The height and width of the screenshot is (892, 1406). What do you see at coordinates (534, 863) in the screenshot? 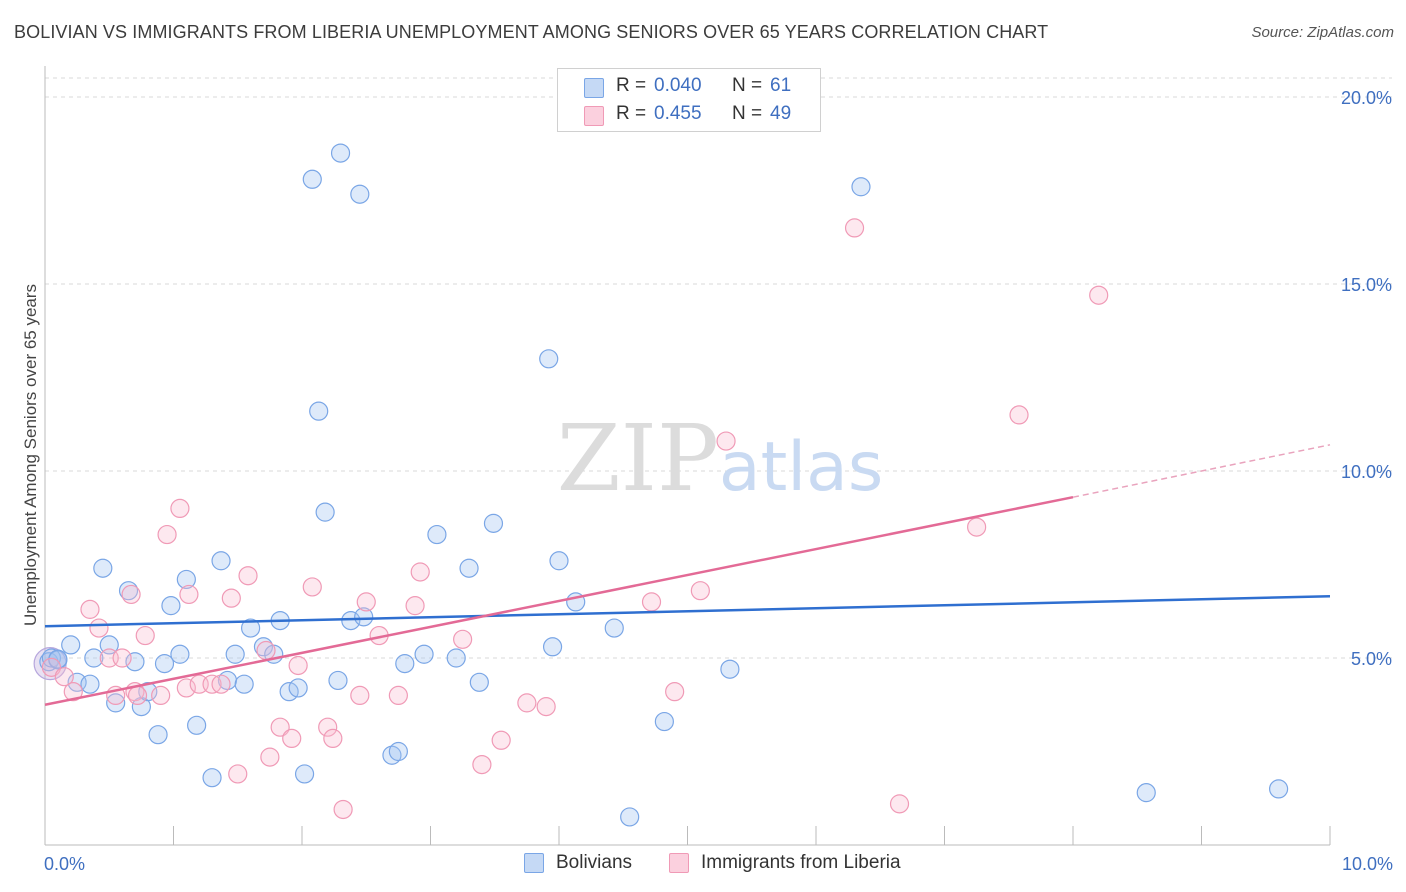
I see `bottom-legend-swatch-bolivians` at bounding box center [534, 863].